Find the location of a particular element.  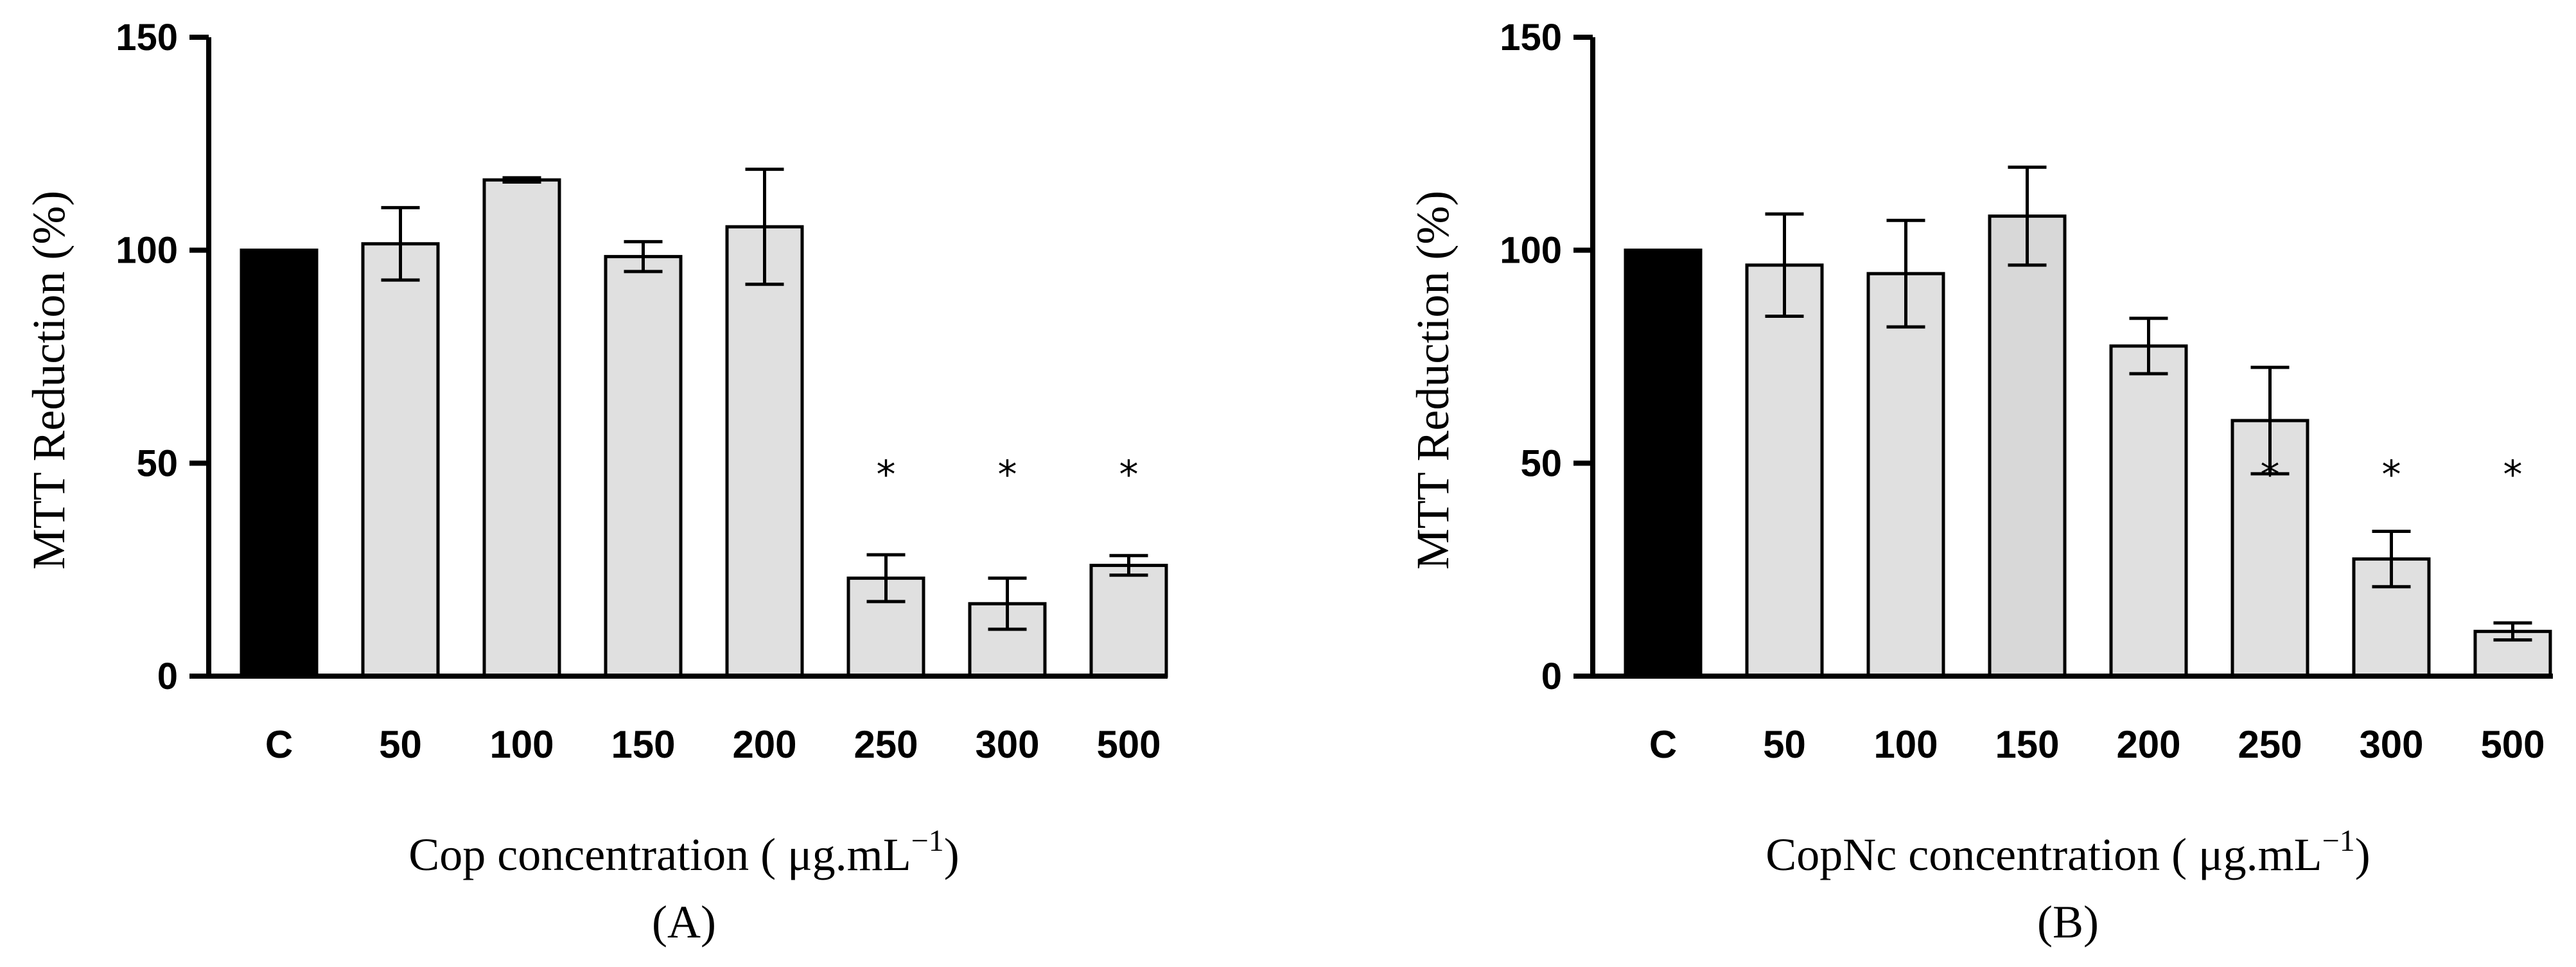

panel-b-error-bars is located at coordinates (2148, 404).